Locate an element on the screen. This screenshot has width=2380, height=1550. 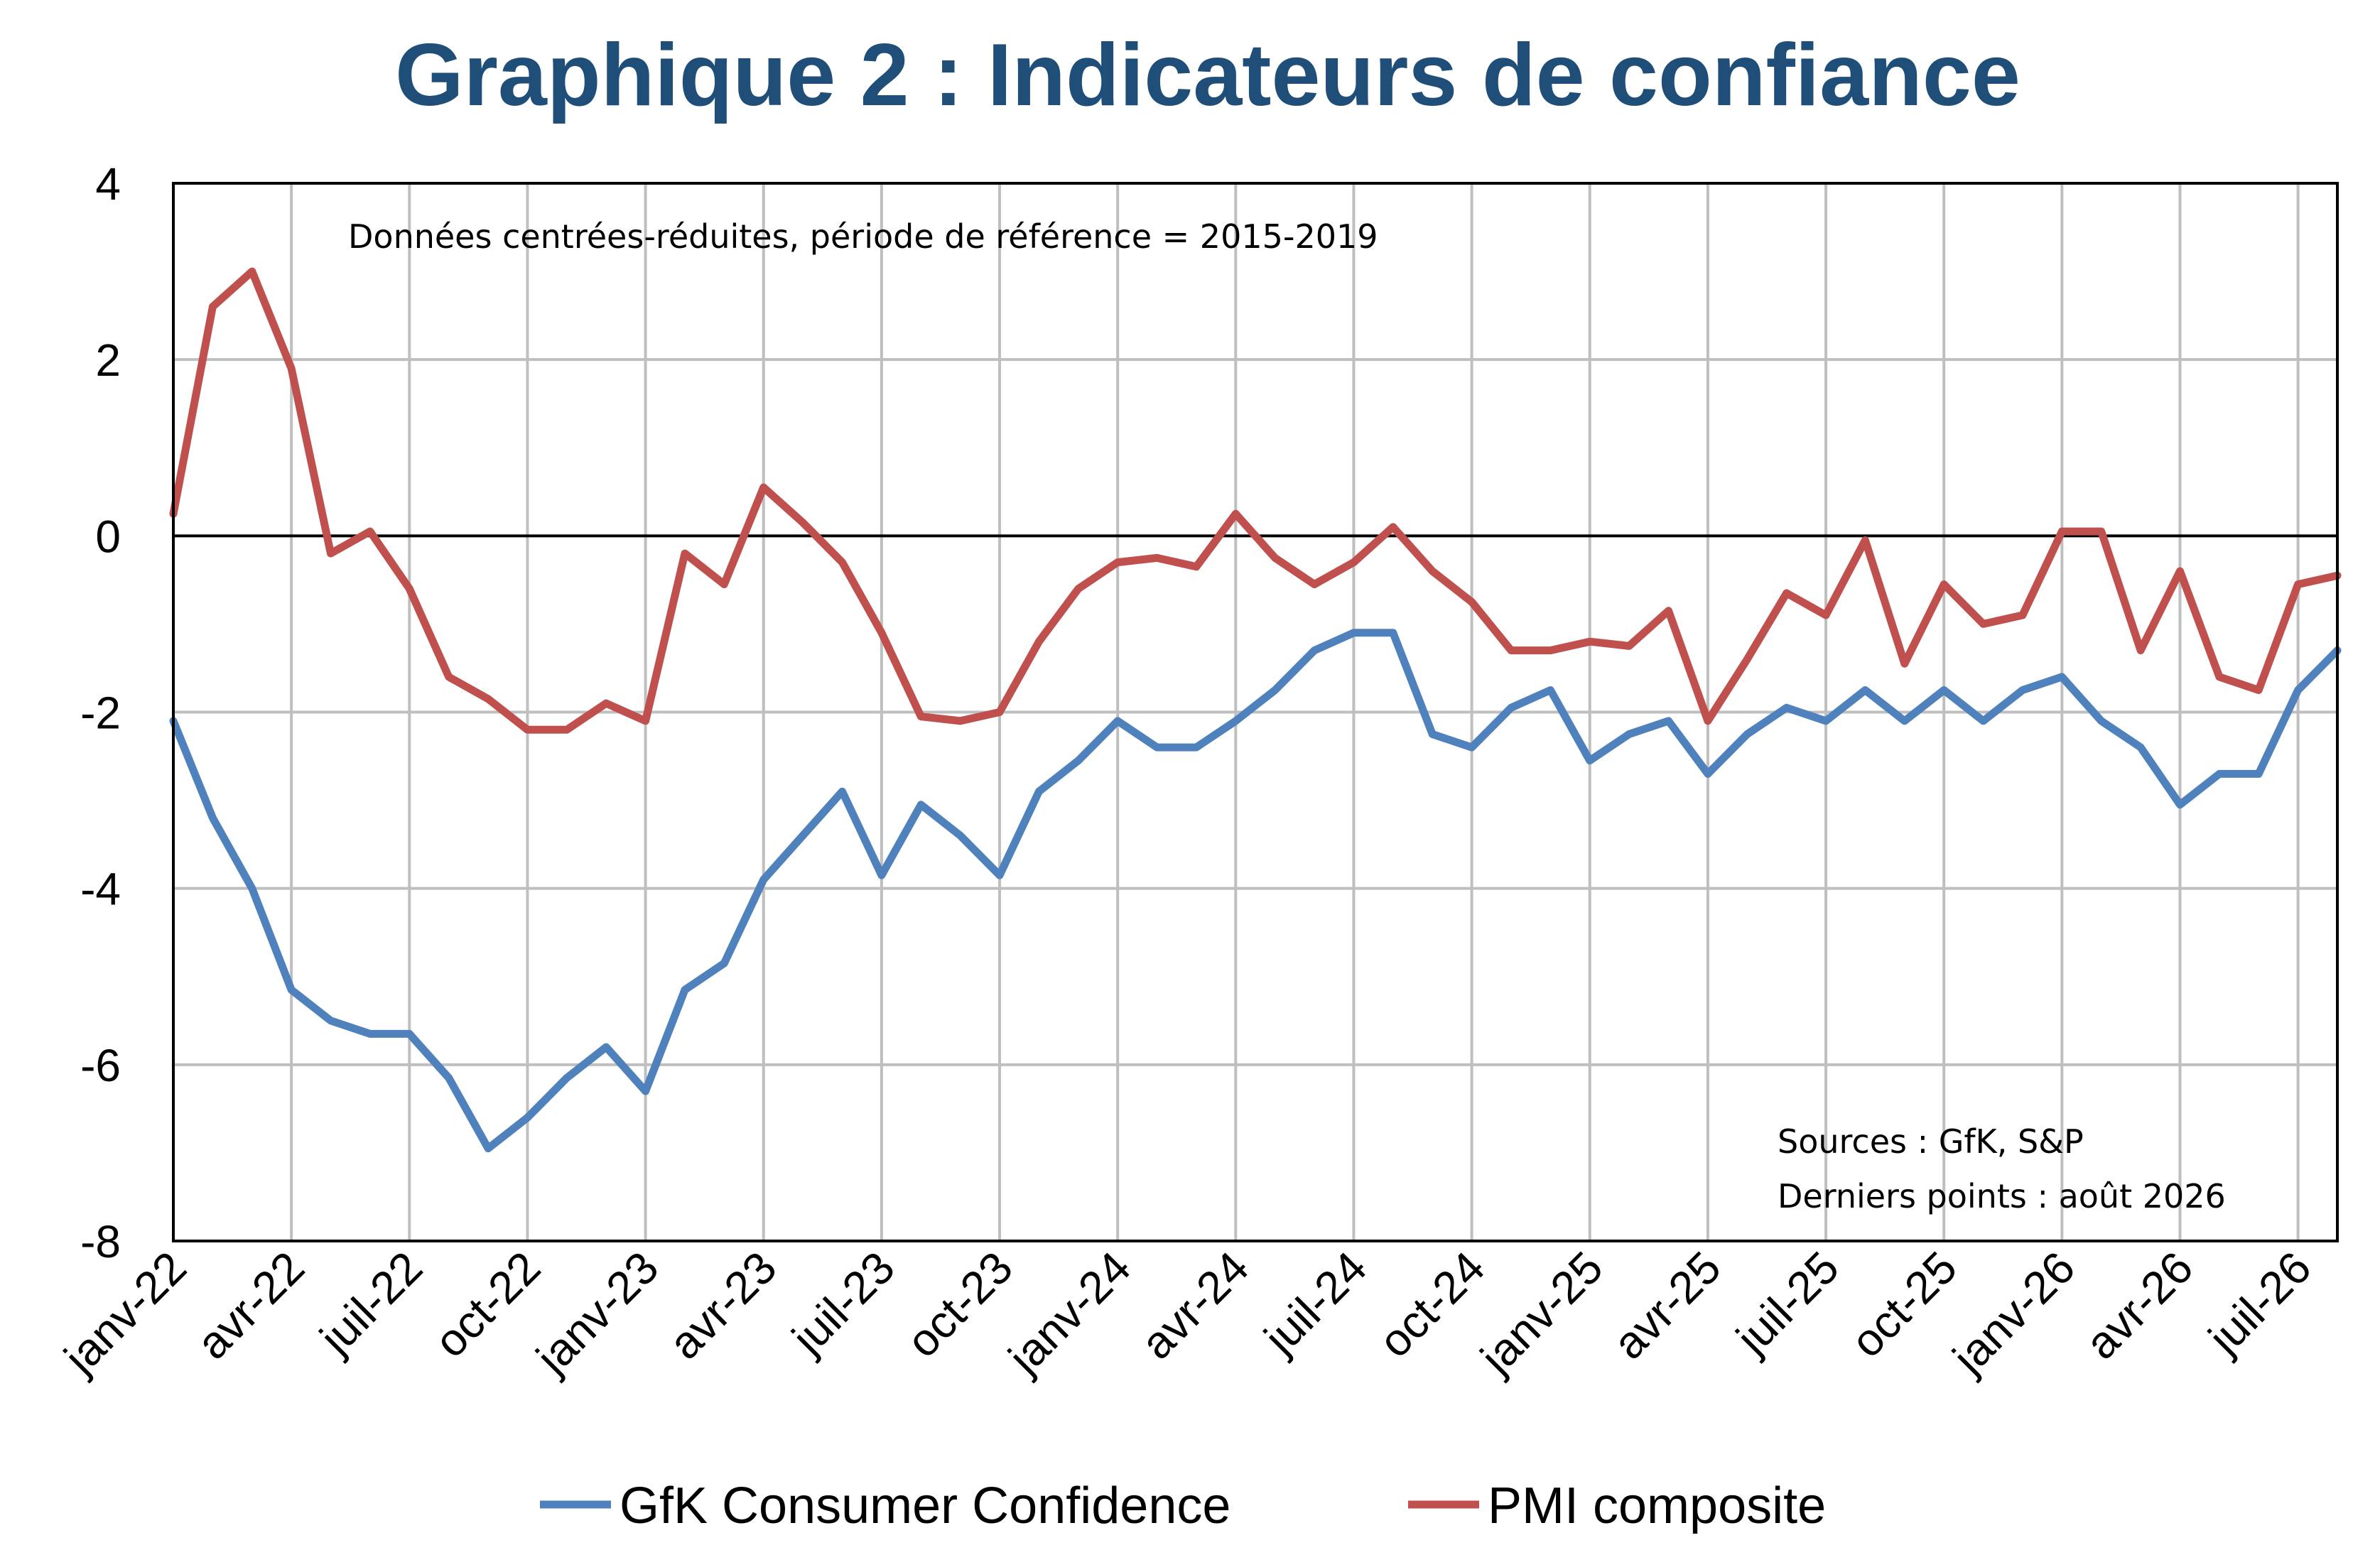
y-tick-label: -8 is located at coordinates (101, 1241).